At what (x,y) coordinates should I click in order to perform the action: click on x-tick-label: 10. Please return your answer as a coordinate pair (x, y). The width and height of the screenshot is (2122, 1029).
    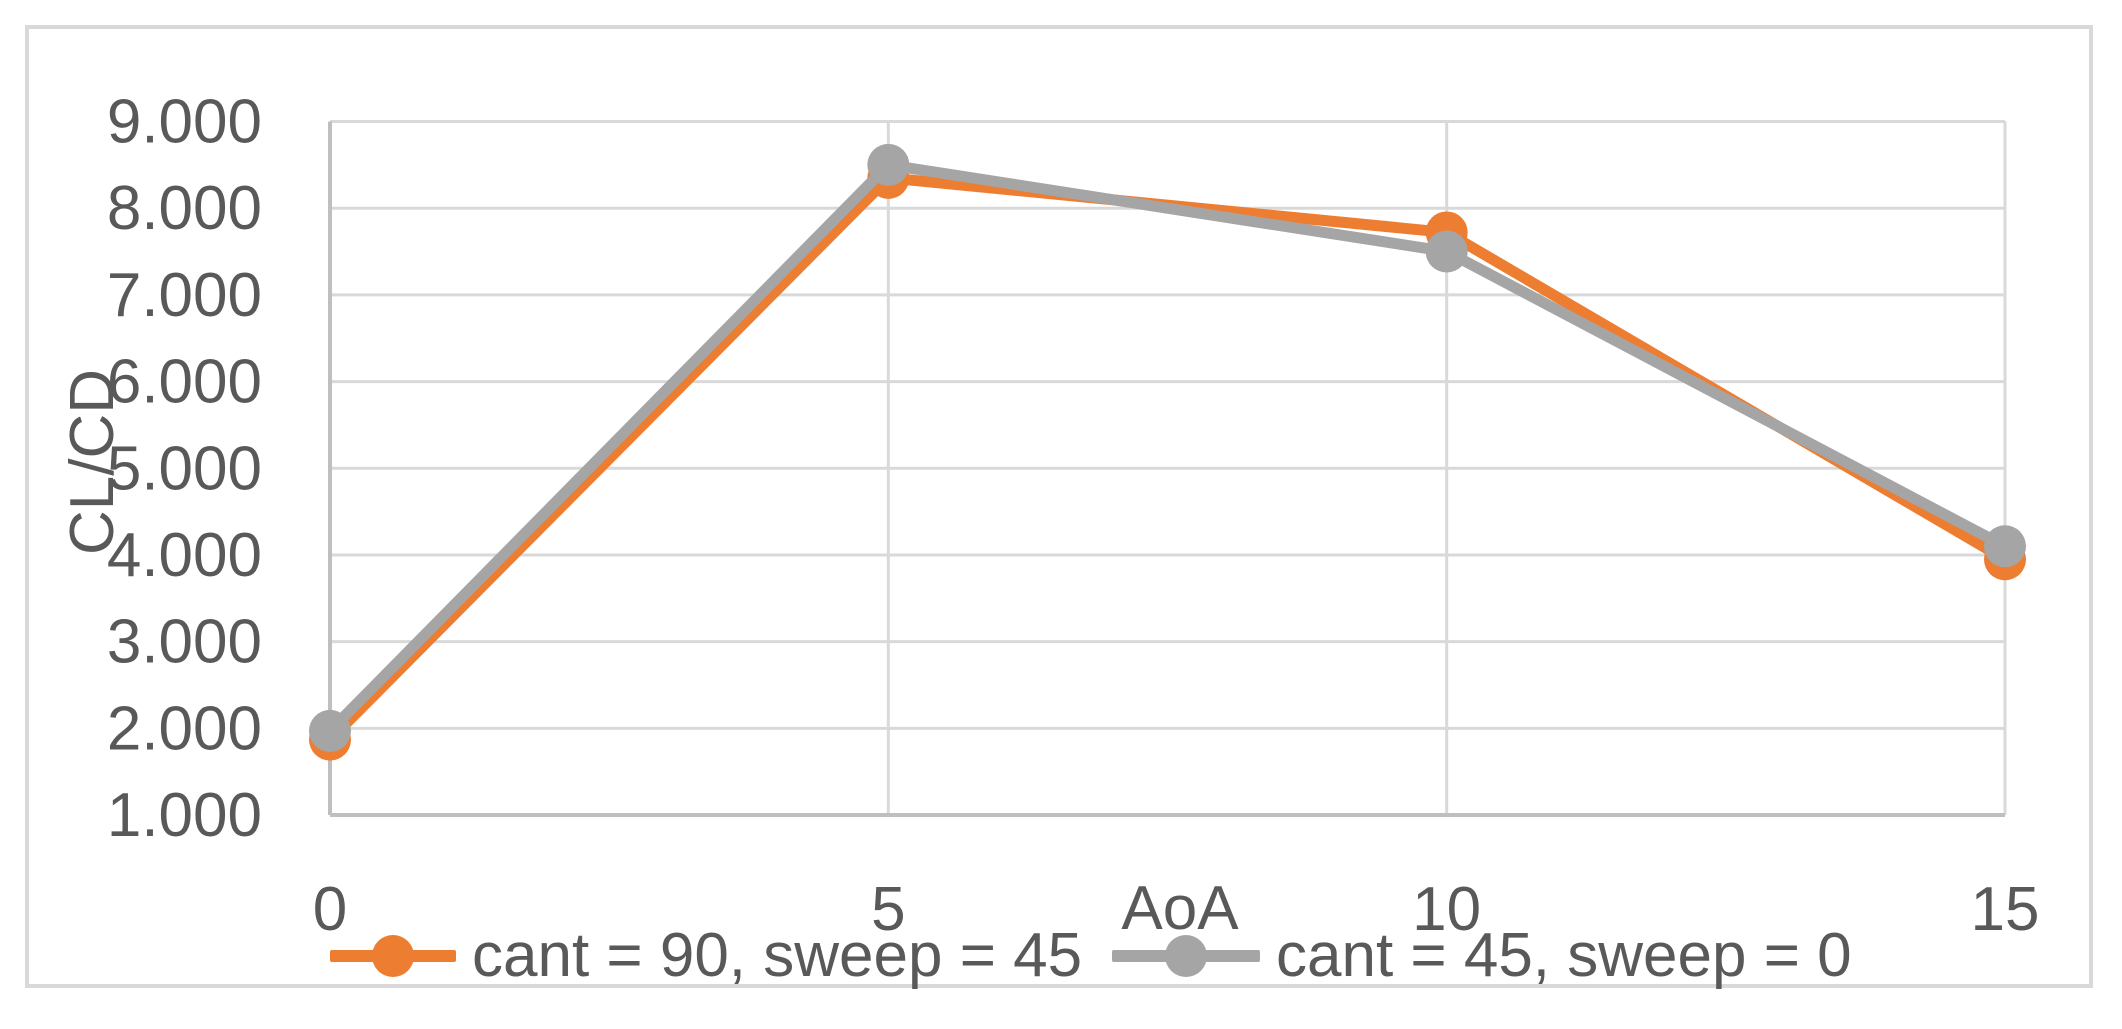
    Looking at the image, I should click on (1446, 909).